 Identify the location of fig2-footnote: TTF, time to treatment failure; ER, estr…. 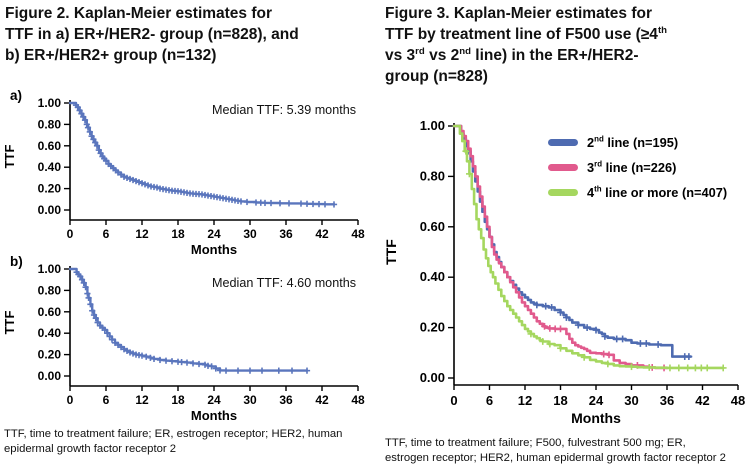
(173, 441).